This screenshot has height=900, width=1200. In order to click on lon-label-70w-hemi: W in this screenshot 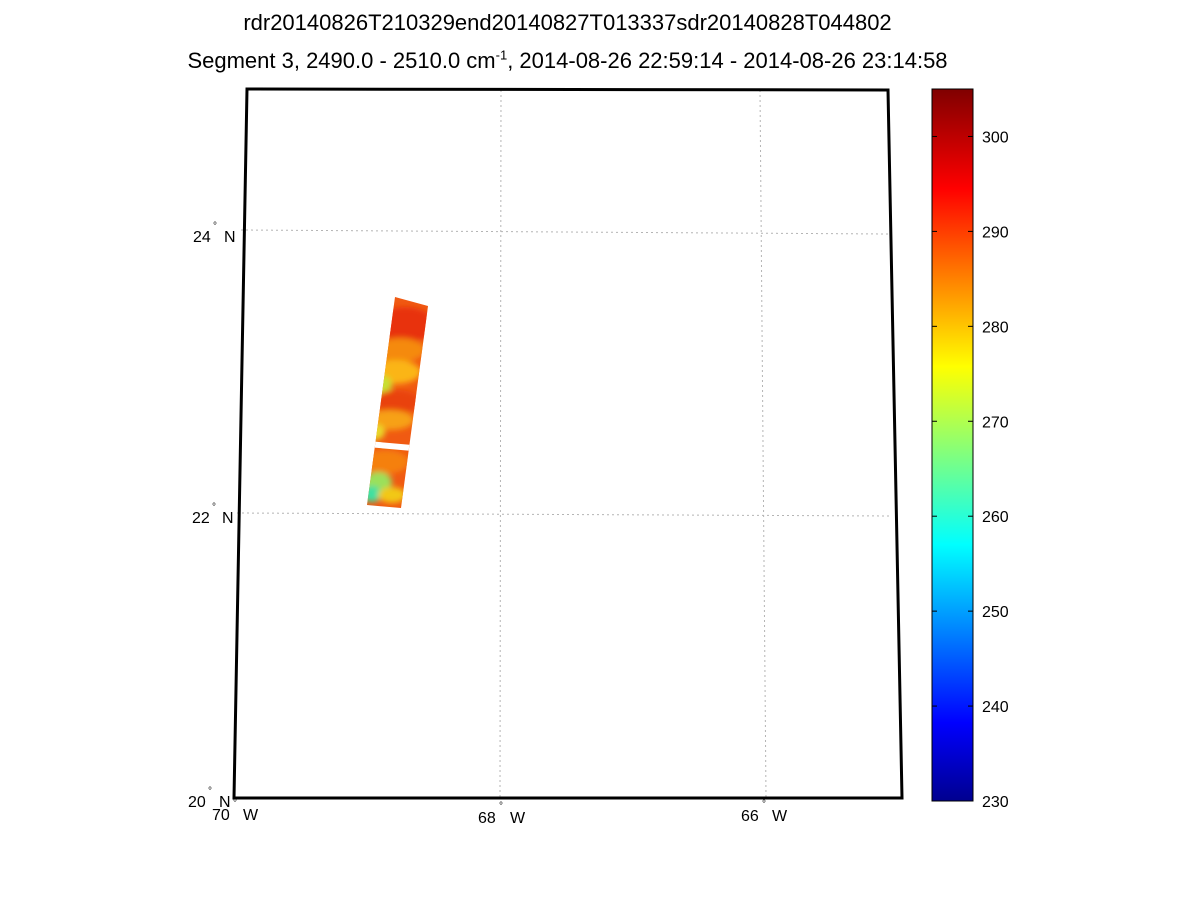, I will do `click(251, 815)`.